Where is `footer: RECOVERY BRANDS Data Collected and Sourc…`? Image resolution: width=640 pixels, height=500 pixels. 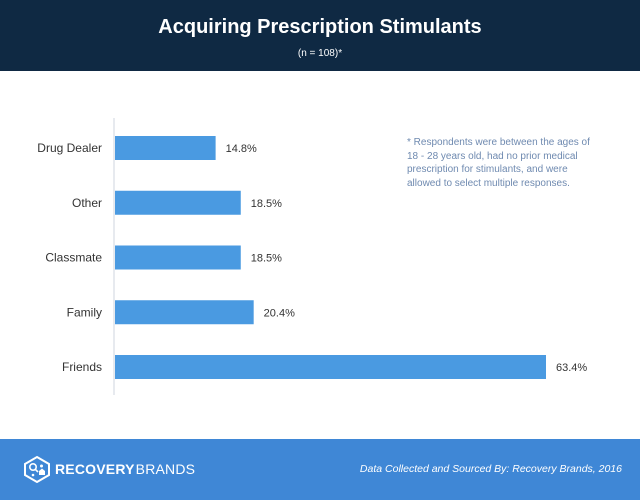
footer: RECOVERY BRANDS Data Collected and Sourc… is located at coordinates (320, 469).